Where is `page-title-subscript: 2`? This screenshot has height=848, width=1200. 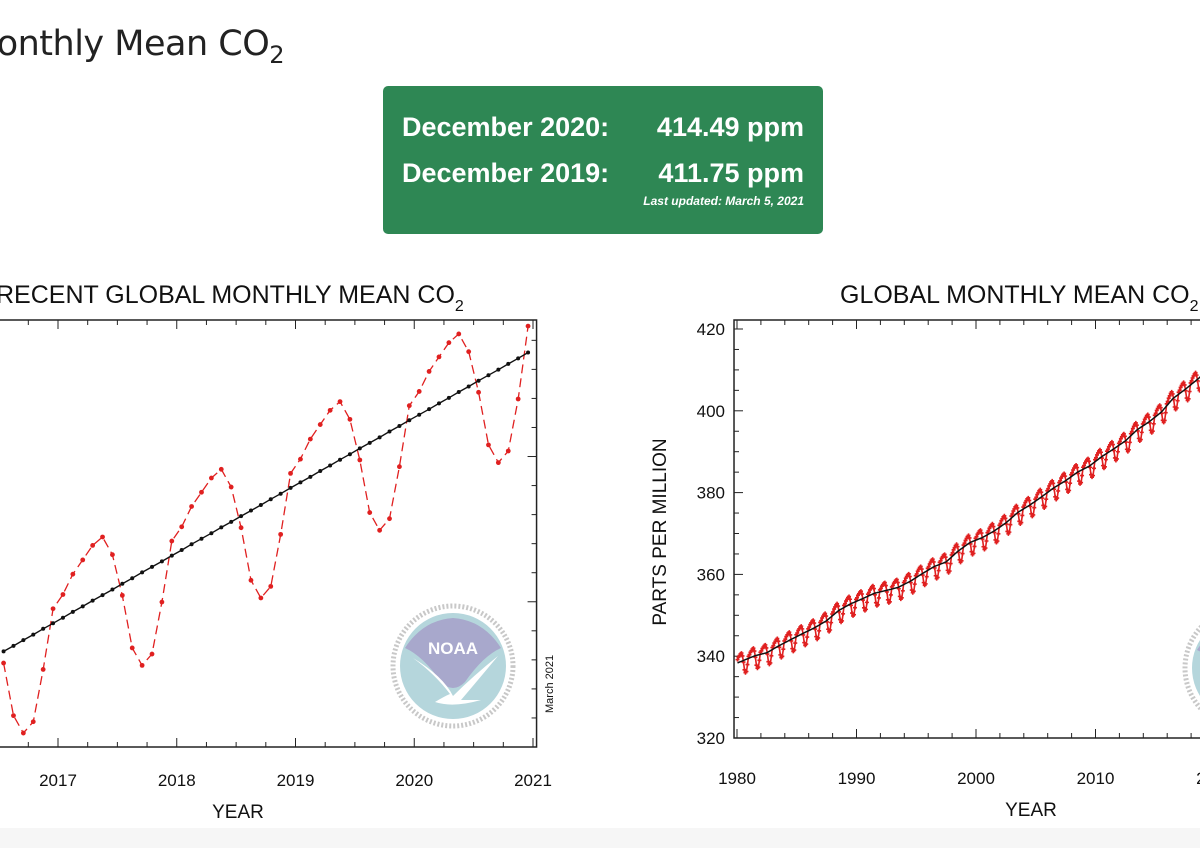
page-title-subscript: 2 is located at coordinates (277, 55).